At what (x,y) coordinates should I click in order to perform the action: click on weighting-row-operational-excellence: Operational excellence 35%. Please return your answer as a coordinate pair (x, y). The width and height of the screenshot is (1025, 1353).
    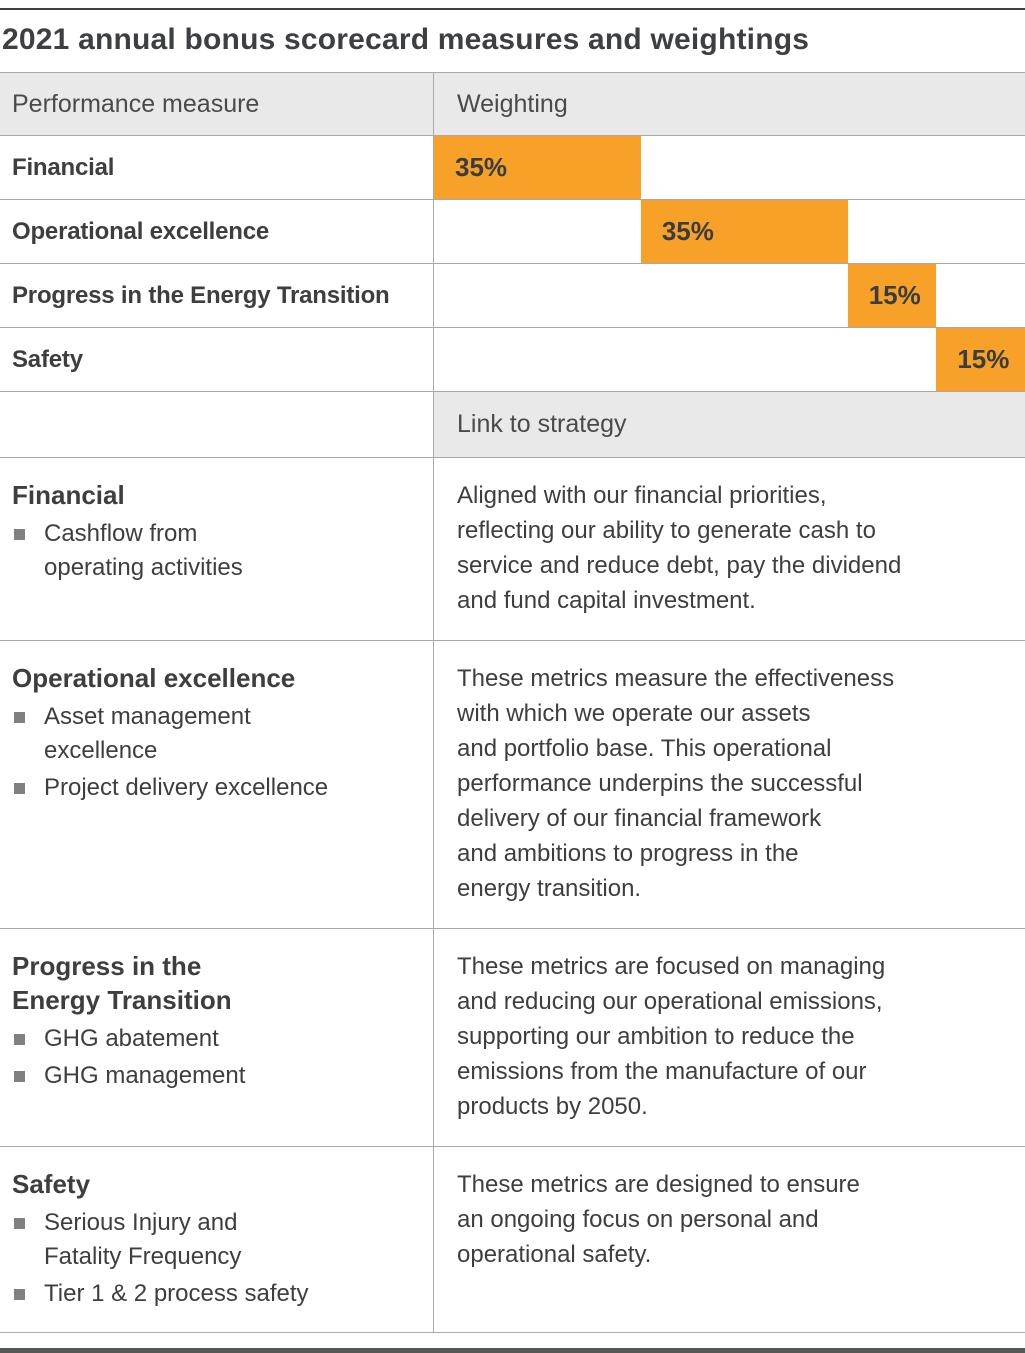
    Looking at the image, I should click on (512, 232).